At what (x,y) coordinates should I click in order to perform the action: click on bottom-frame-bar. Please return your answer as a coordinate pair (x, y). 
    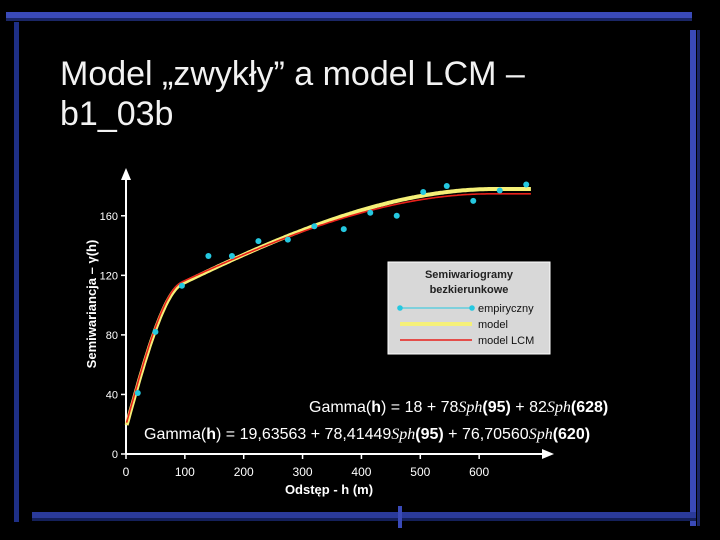
    Looking at the image, I should click on (364, 515).